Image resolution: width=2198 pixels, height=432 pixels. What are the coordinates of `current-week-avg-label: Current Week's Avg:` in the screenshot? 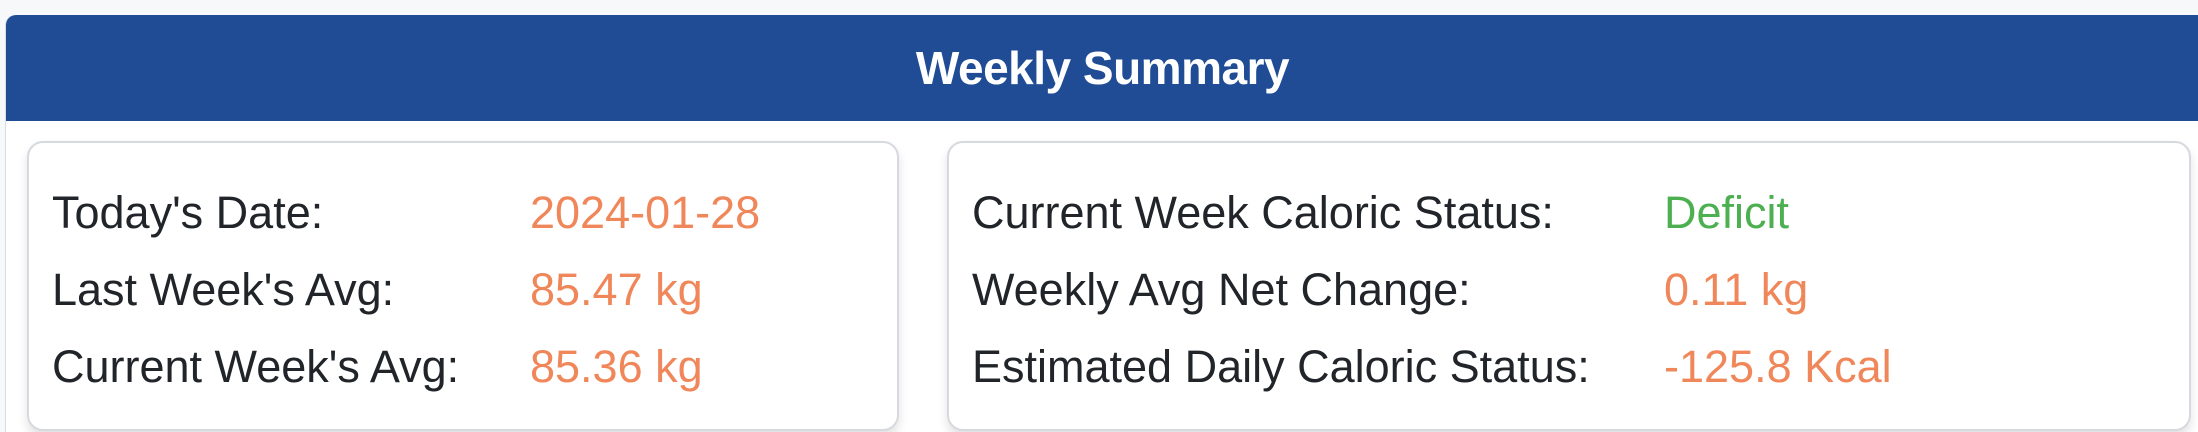 It's located at (256, 366).